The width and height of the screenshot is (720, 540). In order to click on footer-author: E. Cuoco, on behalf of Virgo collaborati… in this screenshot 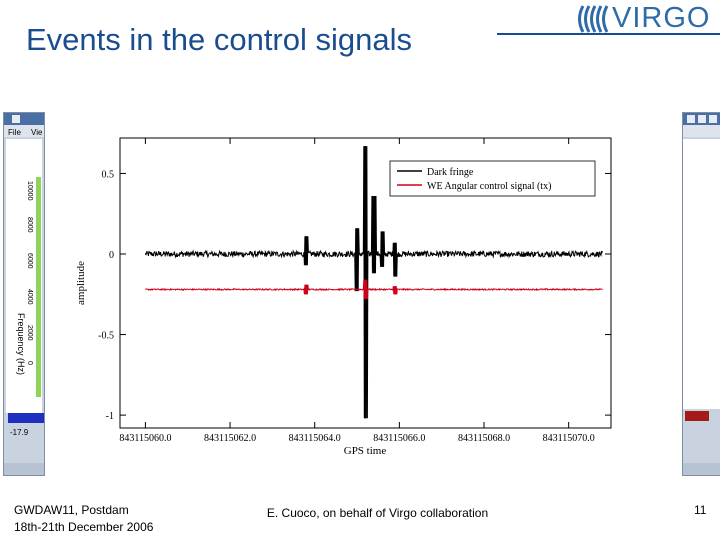, I will do `click(377, 513)`.